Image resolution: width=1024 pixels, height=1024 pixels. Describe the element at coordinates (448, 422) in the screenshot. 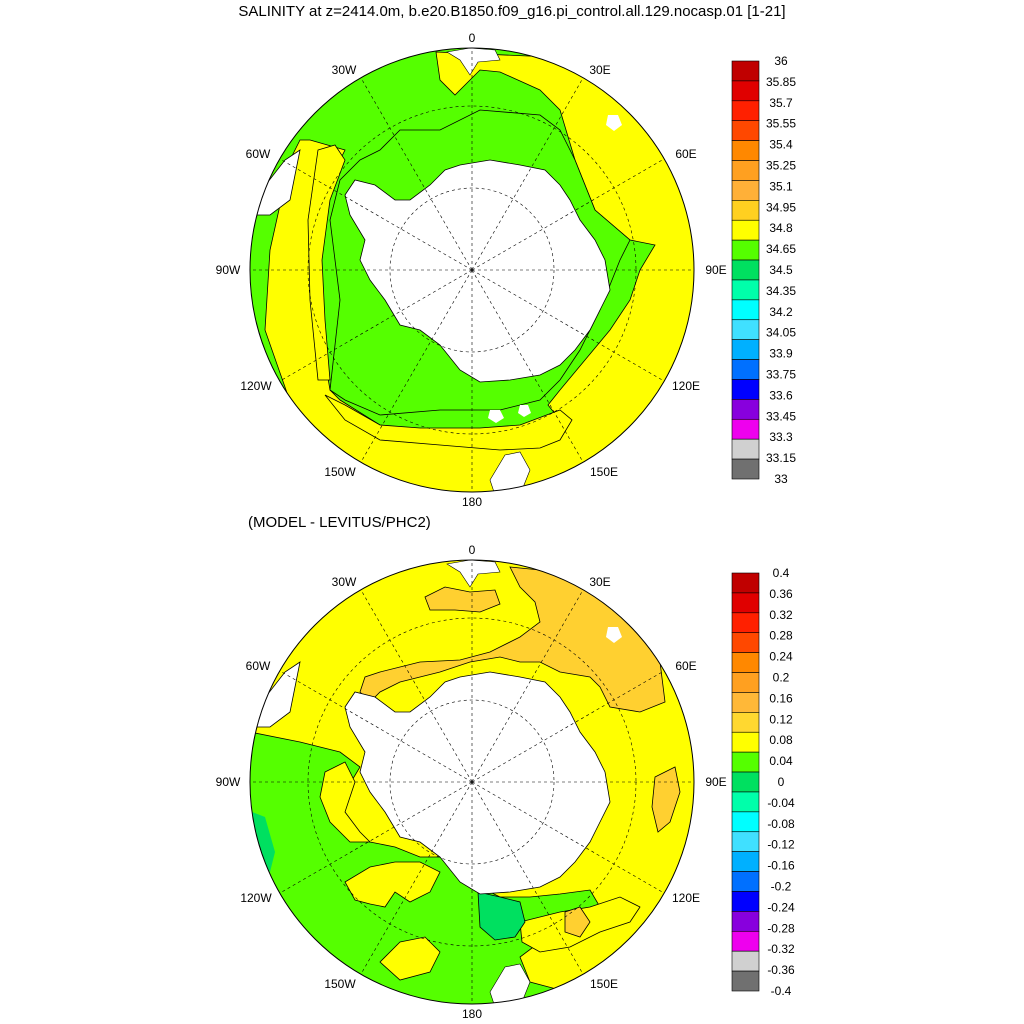

I see `salinity-field-yellow-south` at that location.